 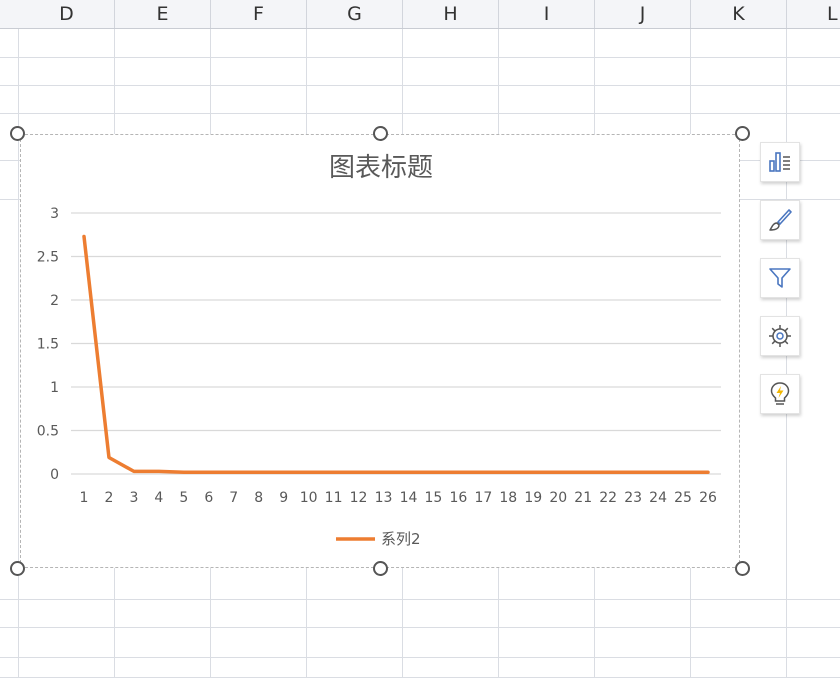 I want to click on x-tick-label: 19, so click(x=533, y=498).